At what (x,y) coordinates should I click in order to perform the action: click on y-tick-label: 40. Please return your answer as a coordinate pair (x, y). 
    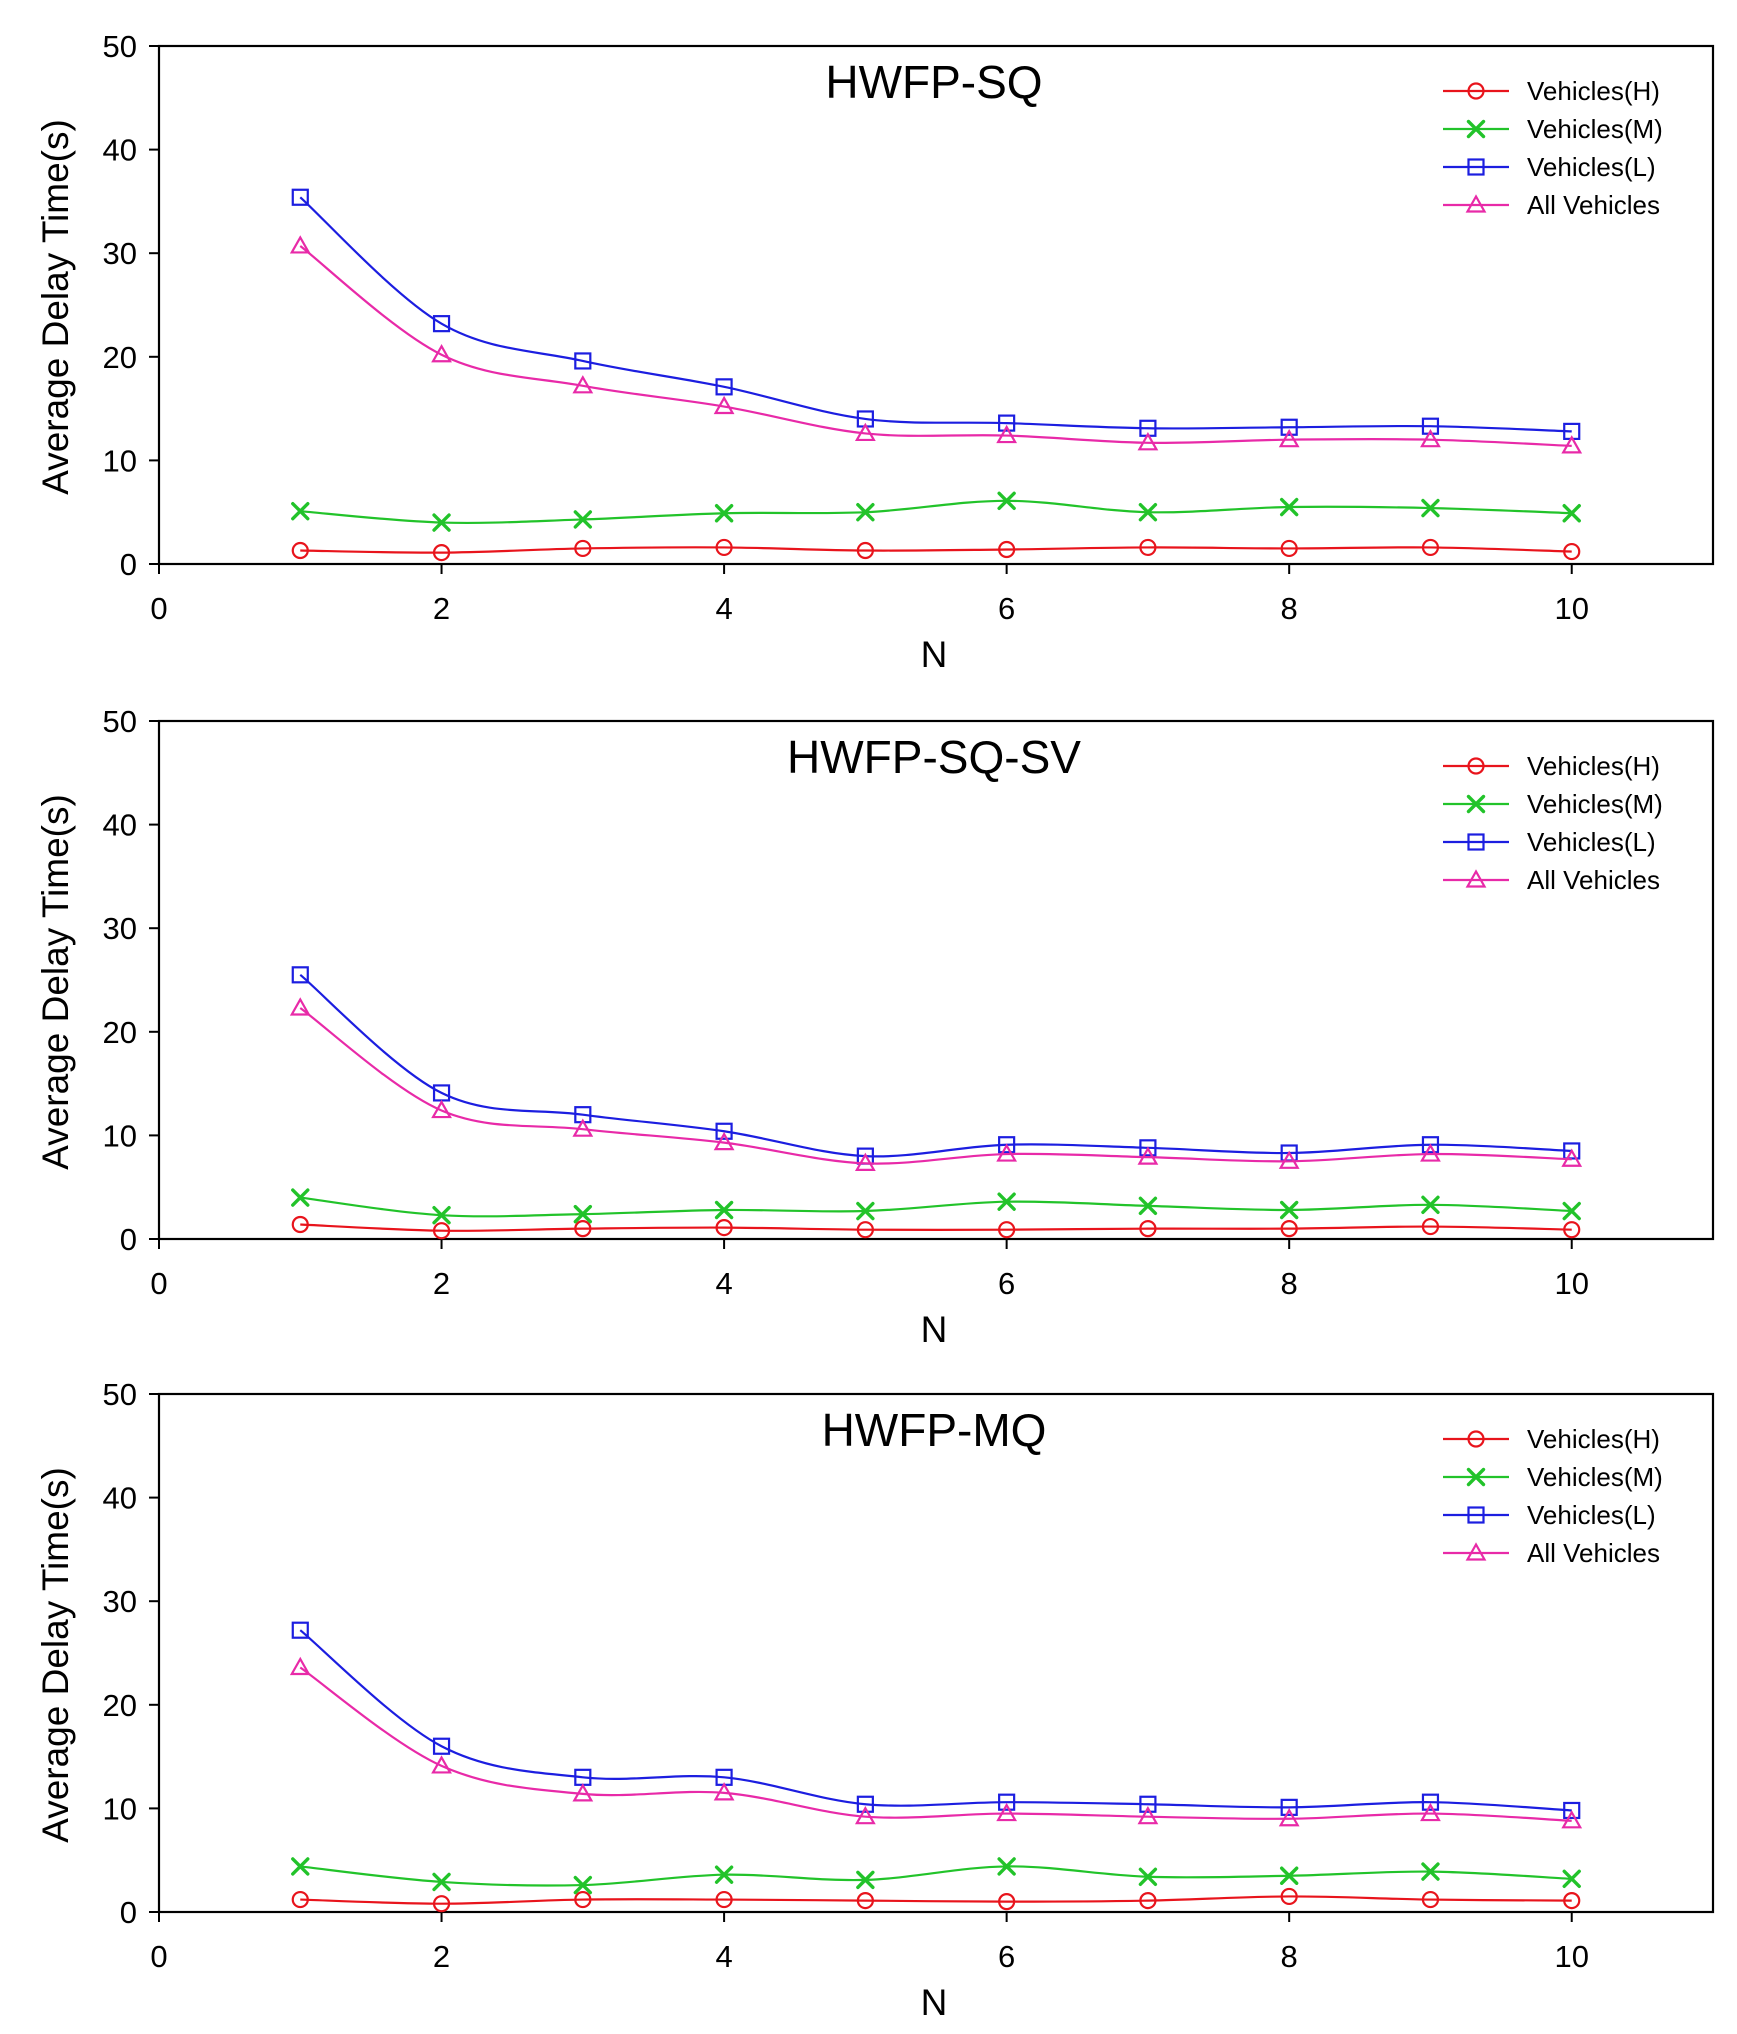
    Looking at the image, I should click on (120, 1498).